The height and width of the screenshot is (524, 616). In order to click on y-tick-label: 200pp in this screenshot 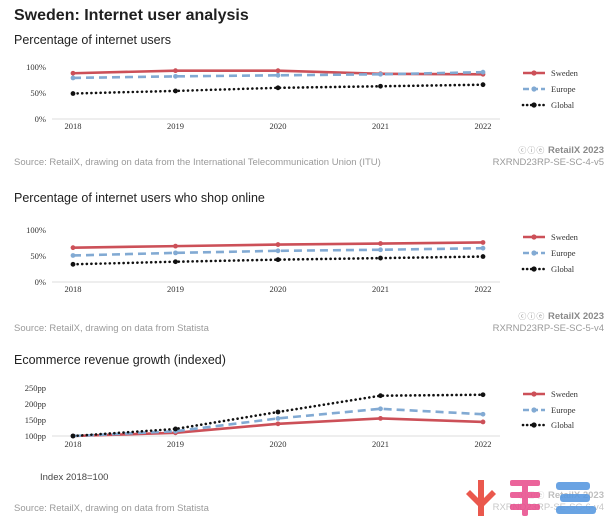, I will do `click(35, 404)`.